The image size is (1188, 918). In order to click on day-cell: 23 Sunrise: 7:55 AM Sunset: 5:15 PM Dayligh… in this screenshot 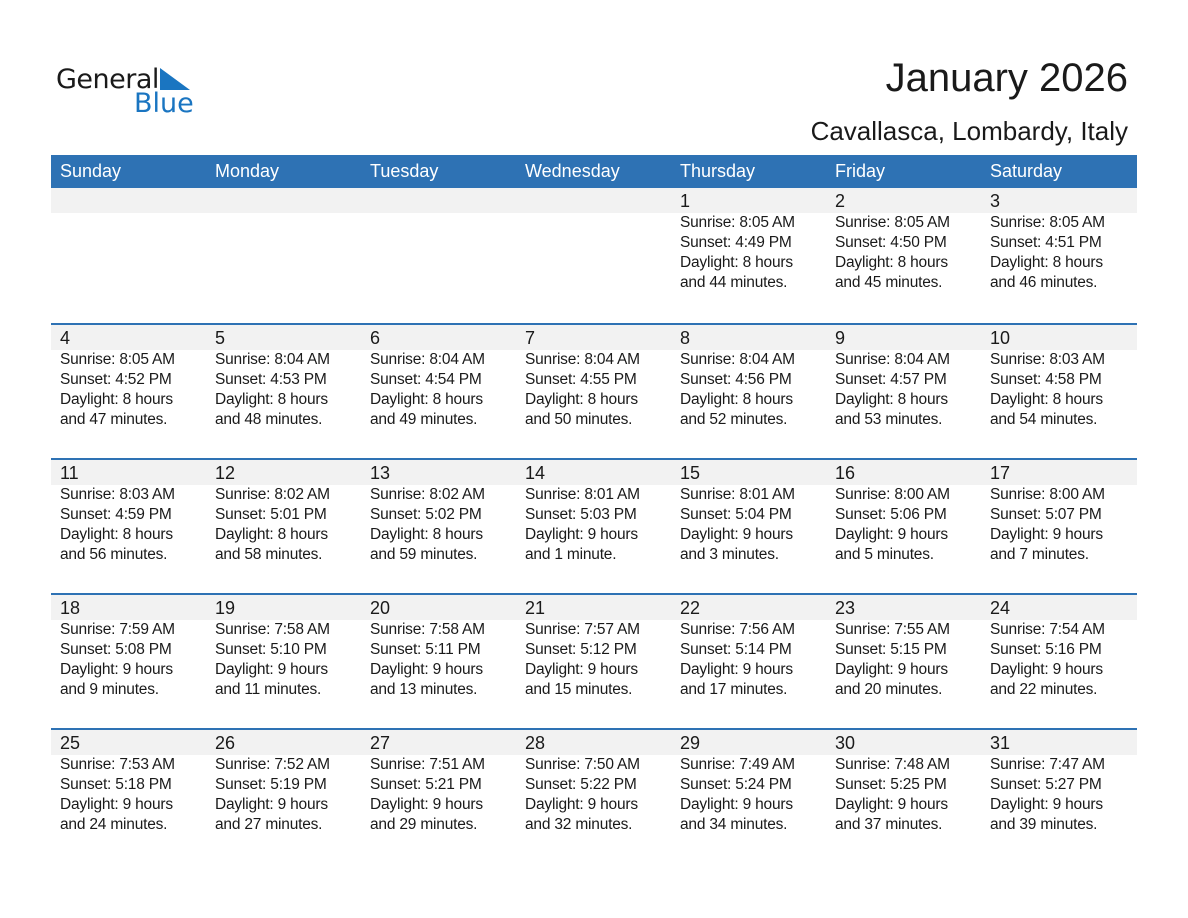, I will do `click(903, 647)`.